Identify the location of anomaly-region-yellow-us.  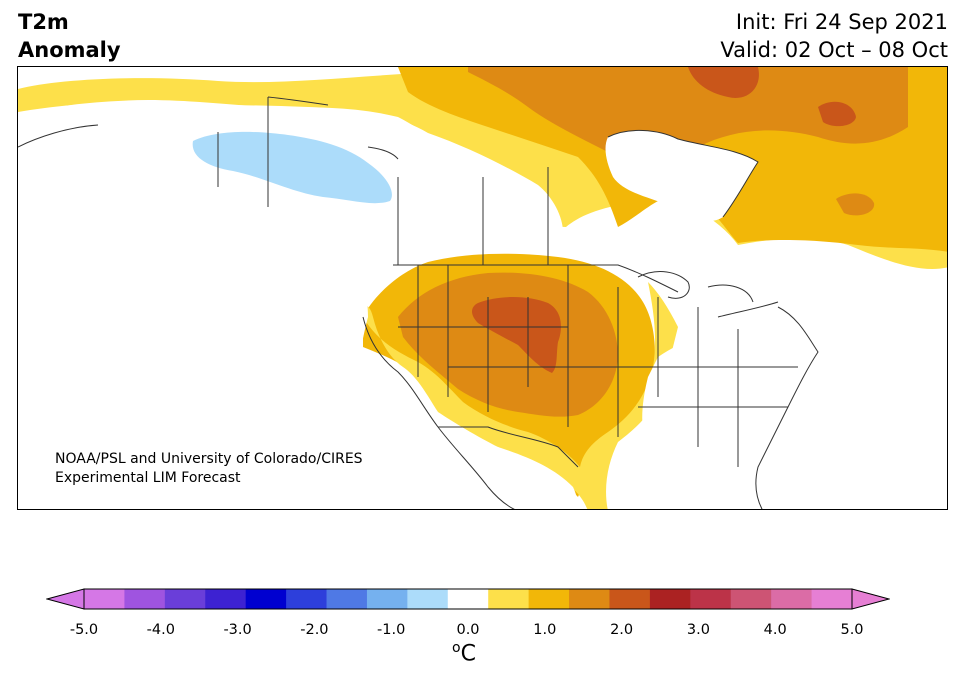
(519, 395).